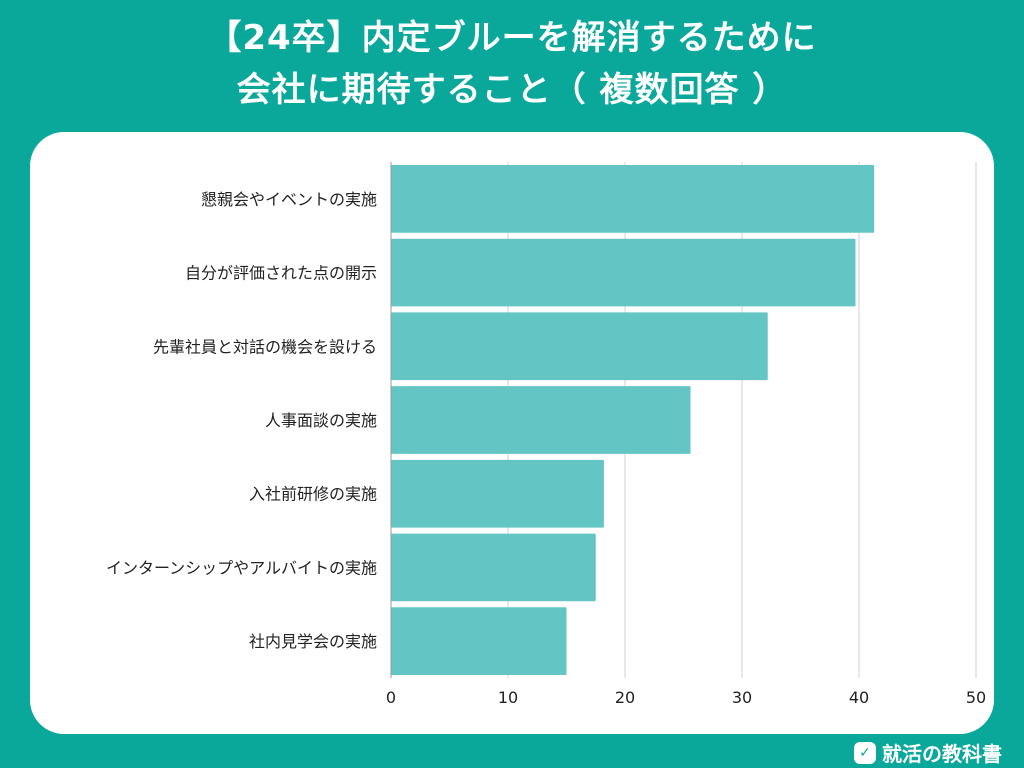 Image resolution: width=1024 pixels, height=768 pixels. I want to click on brand-logo: ✓ 就活の教科書, so click(928, 752).